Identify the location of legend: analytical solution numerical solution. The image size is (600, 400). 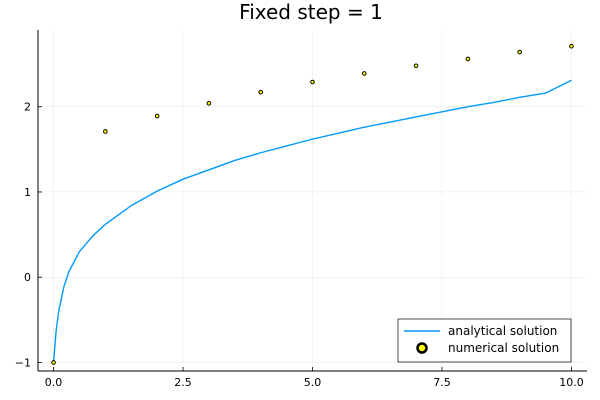
(484, 340).